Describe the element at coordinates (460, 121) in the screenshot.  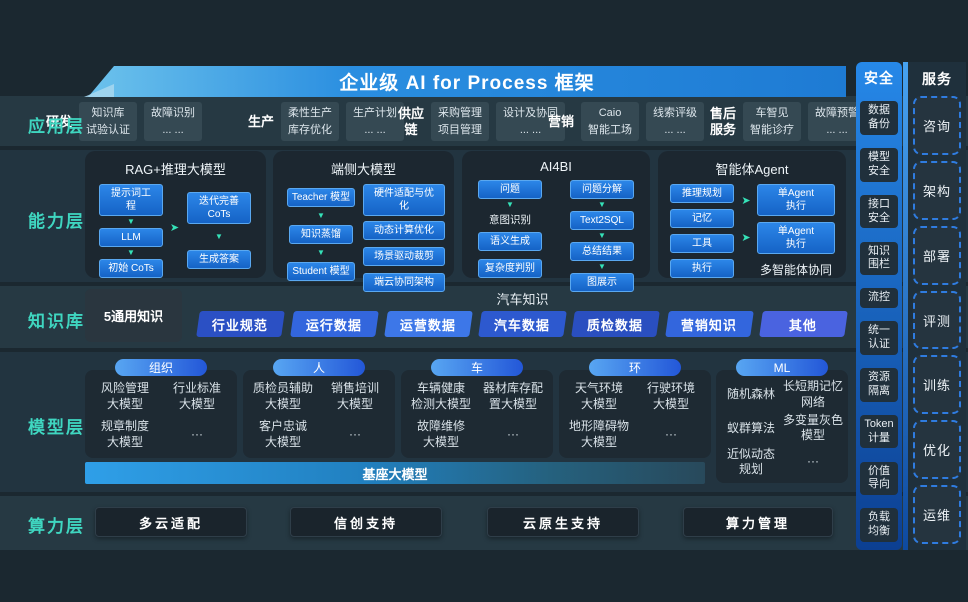
I see `app-item: 采购管理 项目管理` at that location.